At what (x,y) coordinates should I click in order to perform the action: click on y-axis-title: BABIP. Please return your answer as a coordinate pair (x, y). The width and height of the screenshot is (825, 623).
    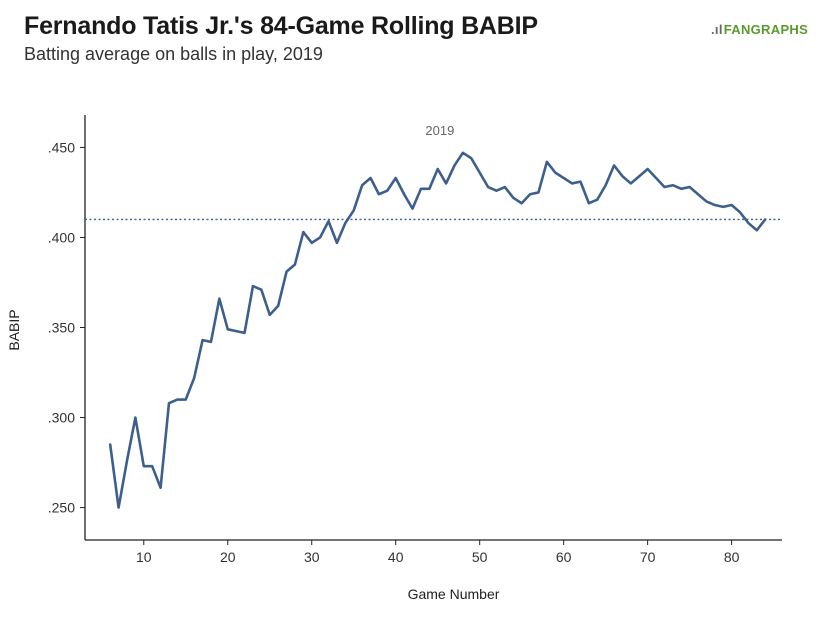
    Looking at the image, I should click on (14, 329).